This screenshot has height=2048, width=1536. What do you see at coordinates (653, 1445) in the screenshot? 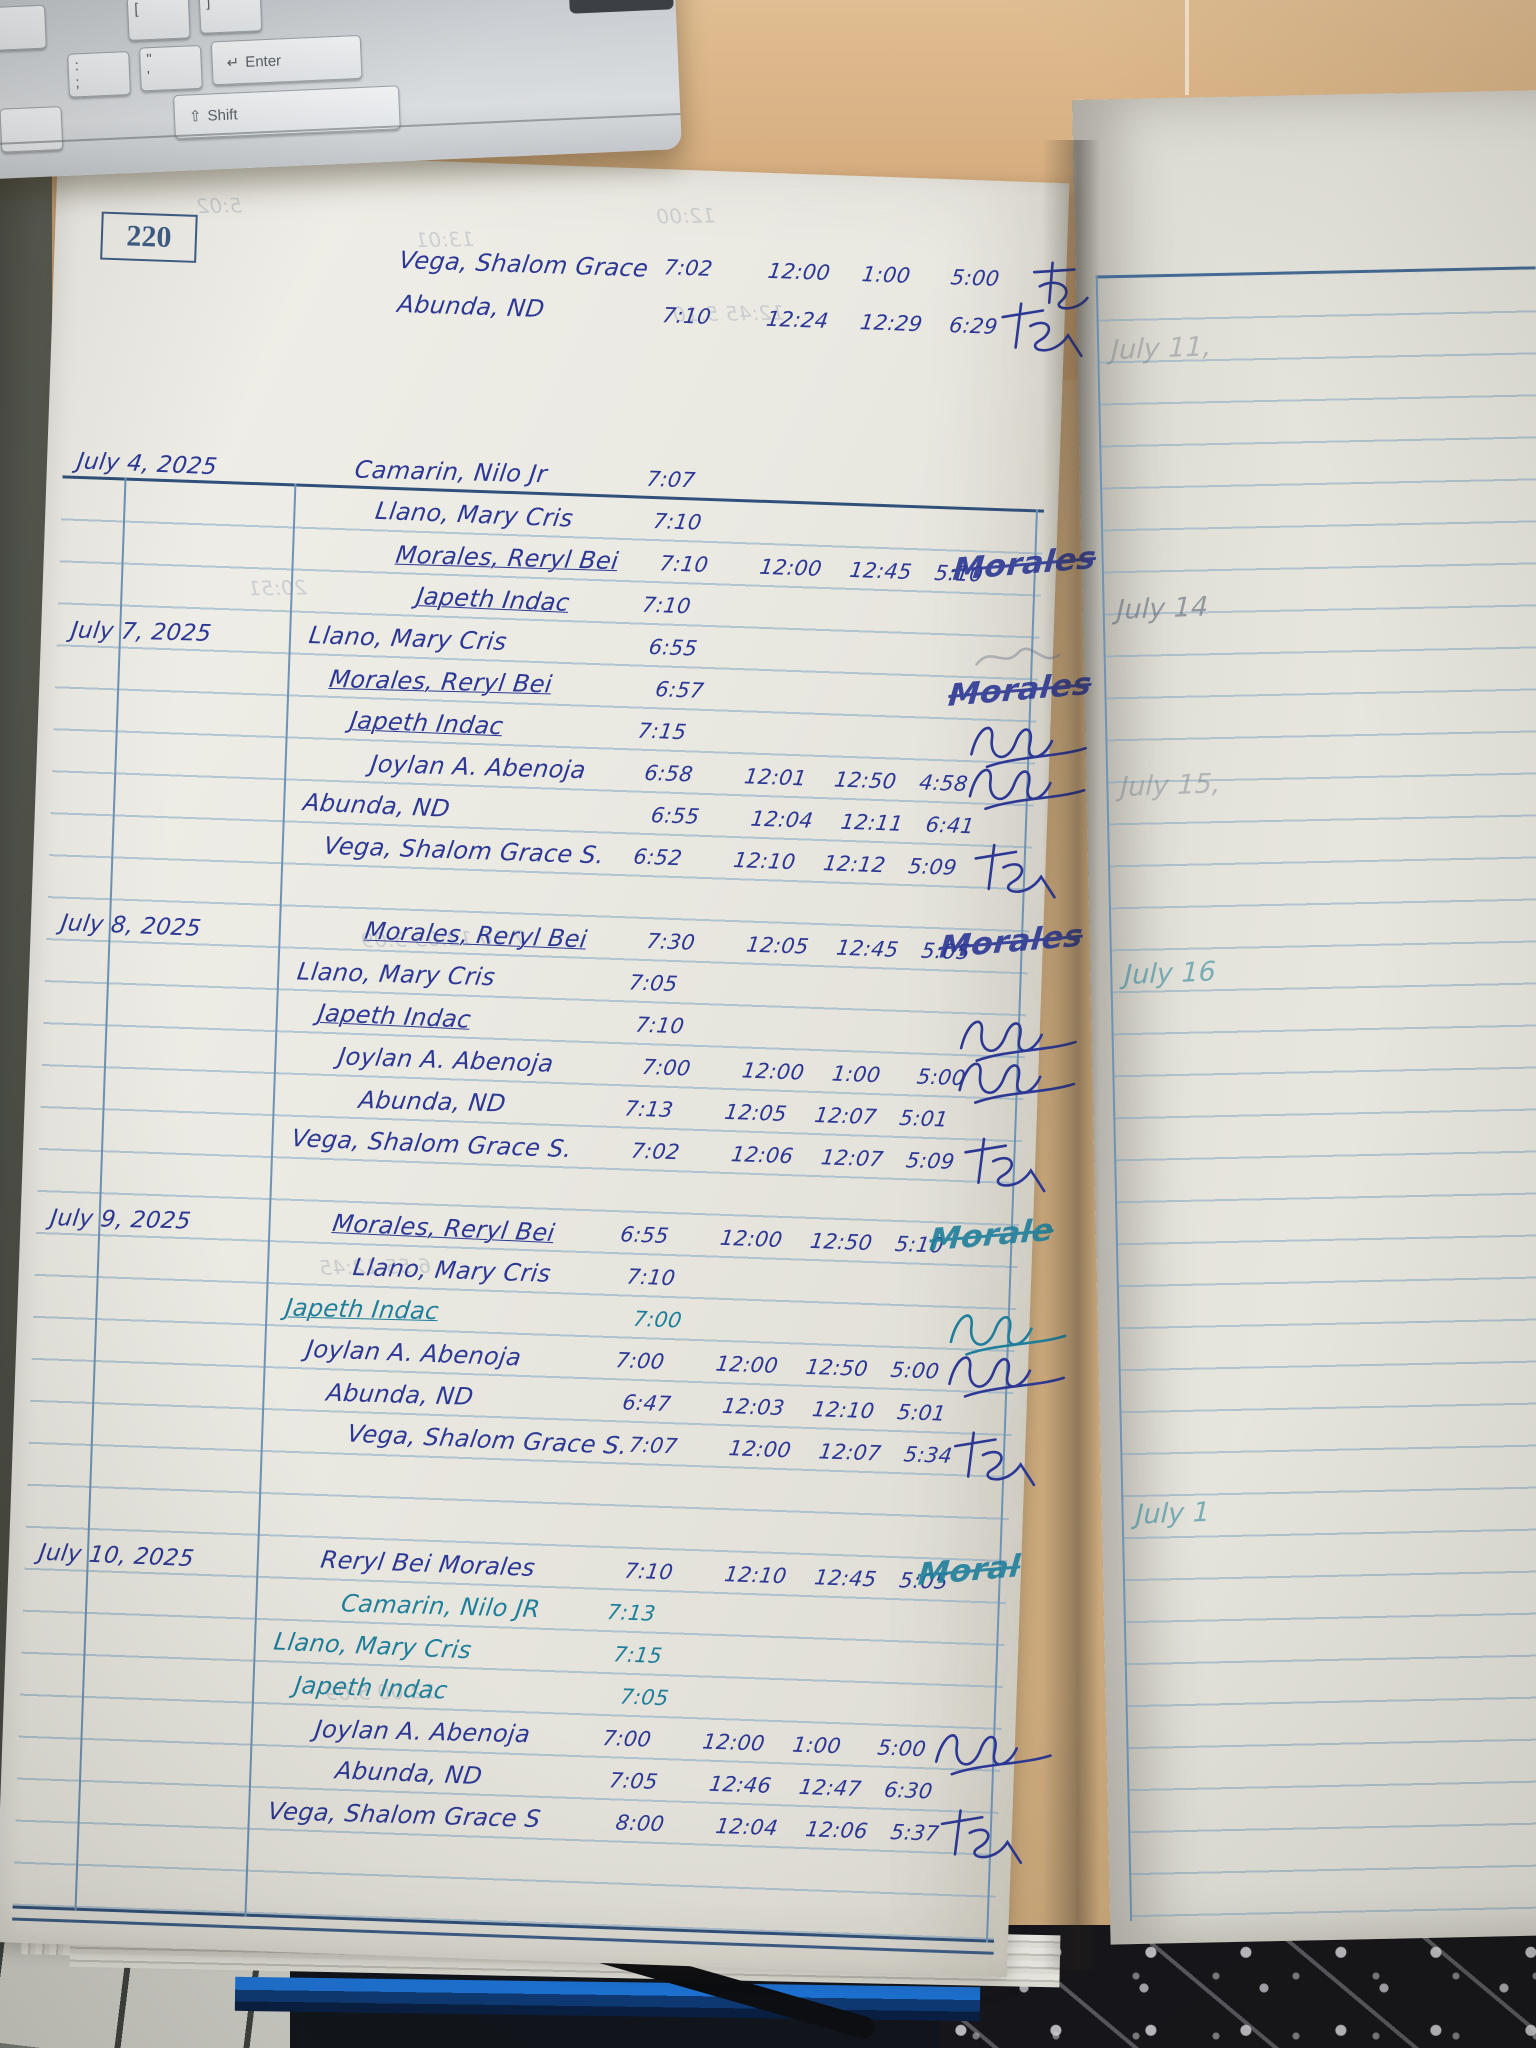
I see `time-in: 7:07` at bounding box center [653, 1445].